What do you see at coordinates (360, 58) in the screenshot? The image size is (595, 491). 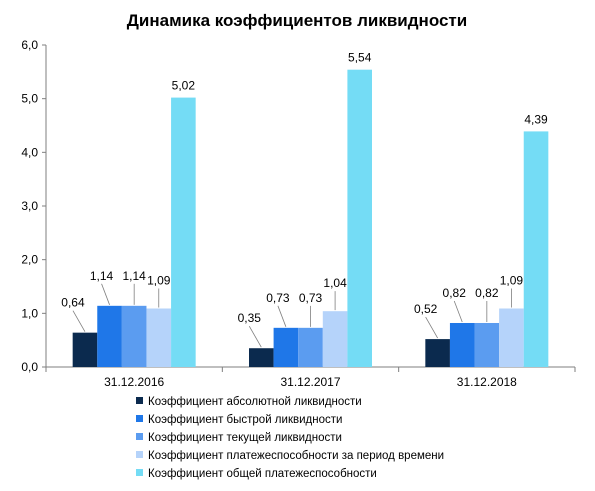 I see `data-label: 5,54` at bounding box center [360, 58].